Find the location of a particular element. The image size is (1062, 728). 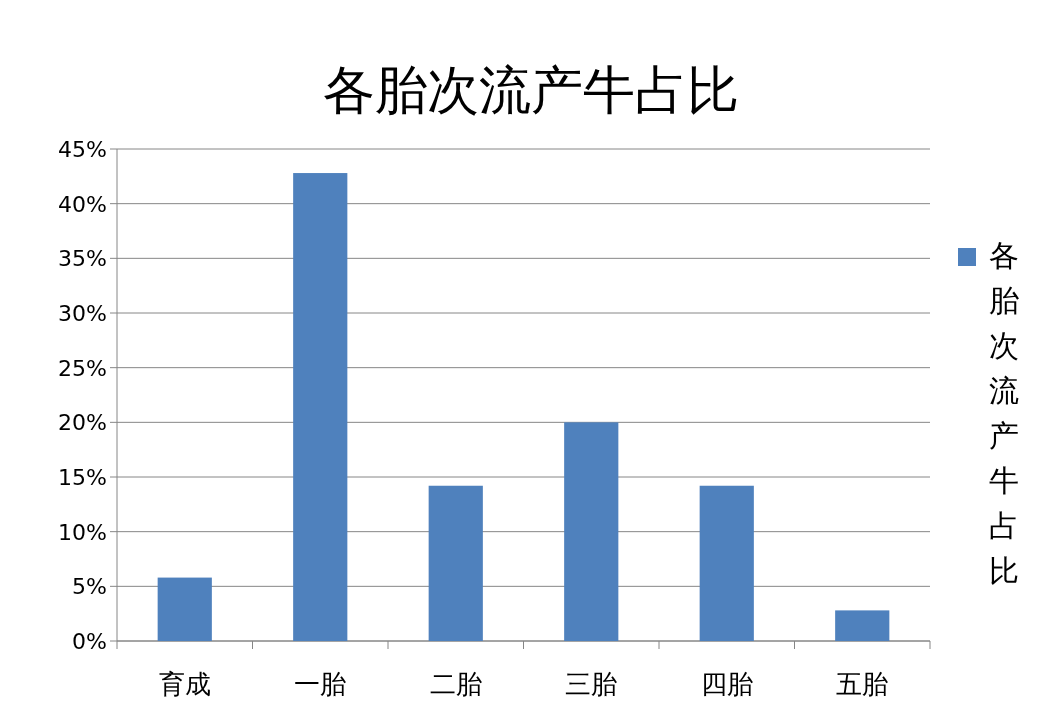

x-tick-label: 育成 is located at coordinates (184, 684).